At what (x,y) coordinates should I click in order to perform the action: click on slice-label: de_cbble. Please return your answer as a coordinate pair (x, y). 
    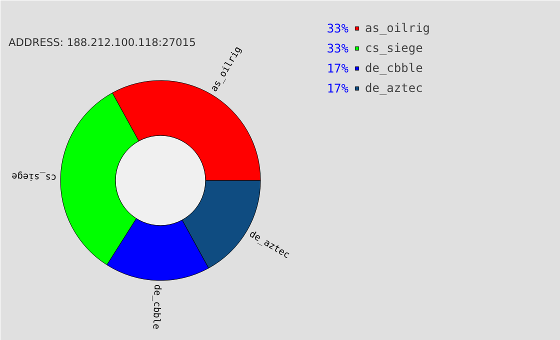
    Looking at the image, I should click on (156, 307).